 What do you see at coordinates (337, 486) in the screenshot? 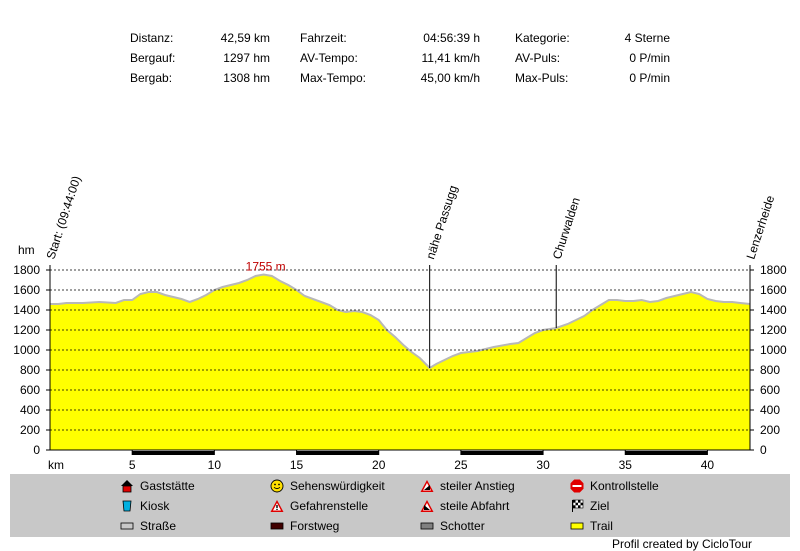
I see `legend-label: Sehenswürdigkeit` at bounding box center [337, 486].